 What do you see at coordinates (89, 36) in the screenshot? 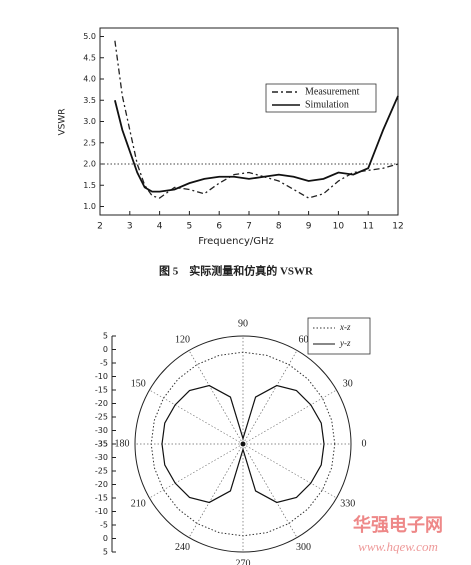
I see `y-tick-label: 5.0` at bounding box center [89, 36].